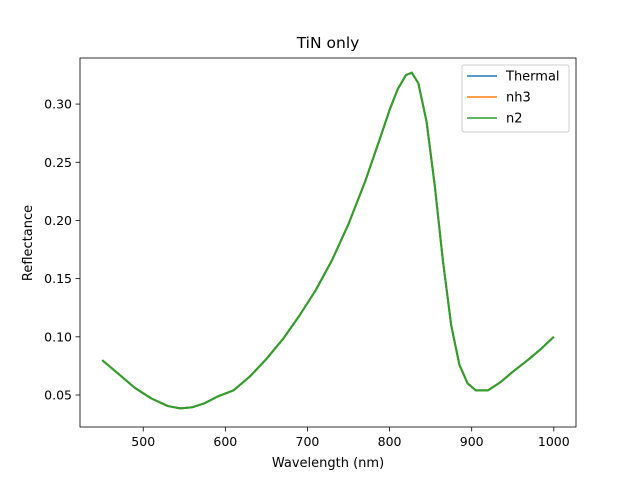  I want to click on y-axis-ticks: 0.05 0.10 0.15 0.20 0.25 0.30, so click(62, 249).